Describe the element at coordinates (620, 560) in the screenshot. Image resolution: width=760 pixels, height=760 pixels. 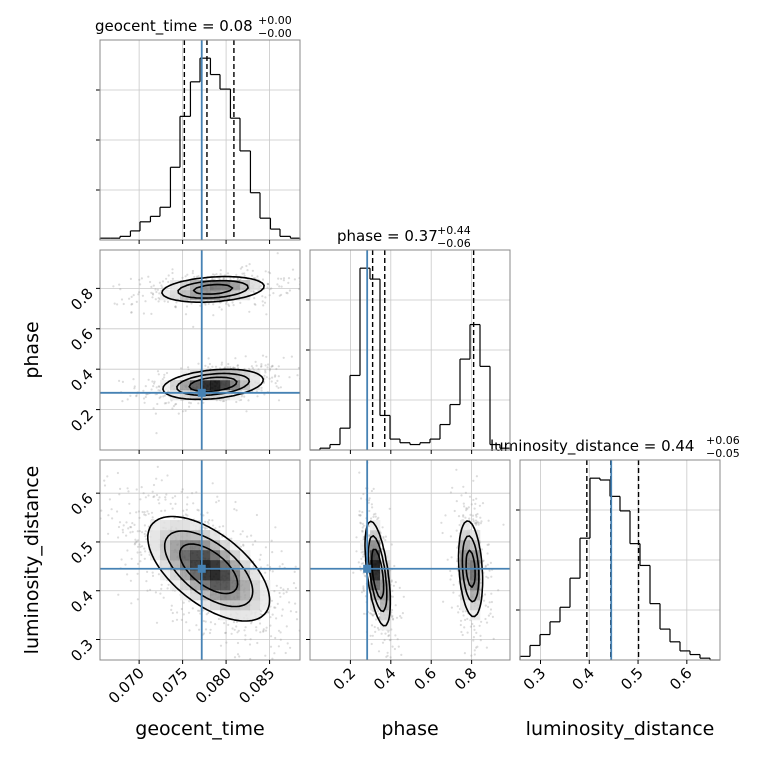
I see `hist-luminosity-distance-frame` at that location.